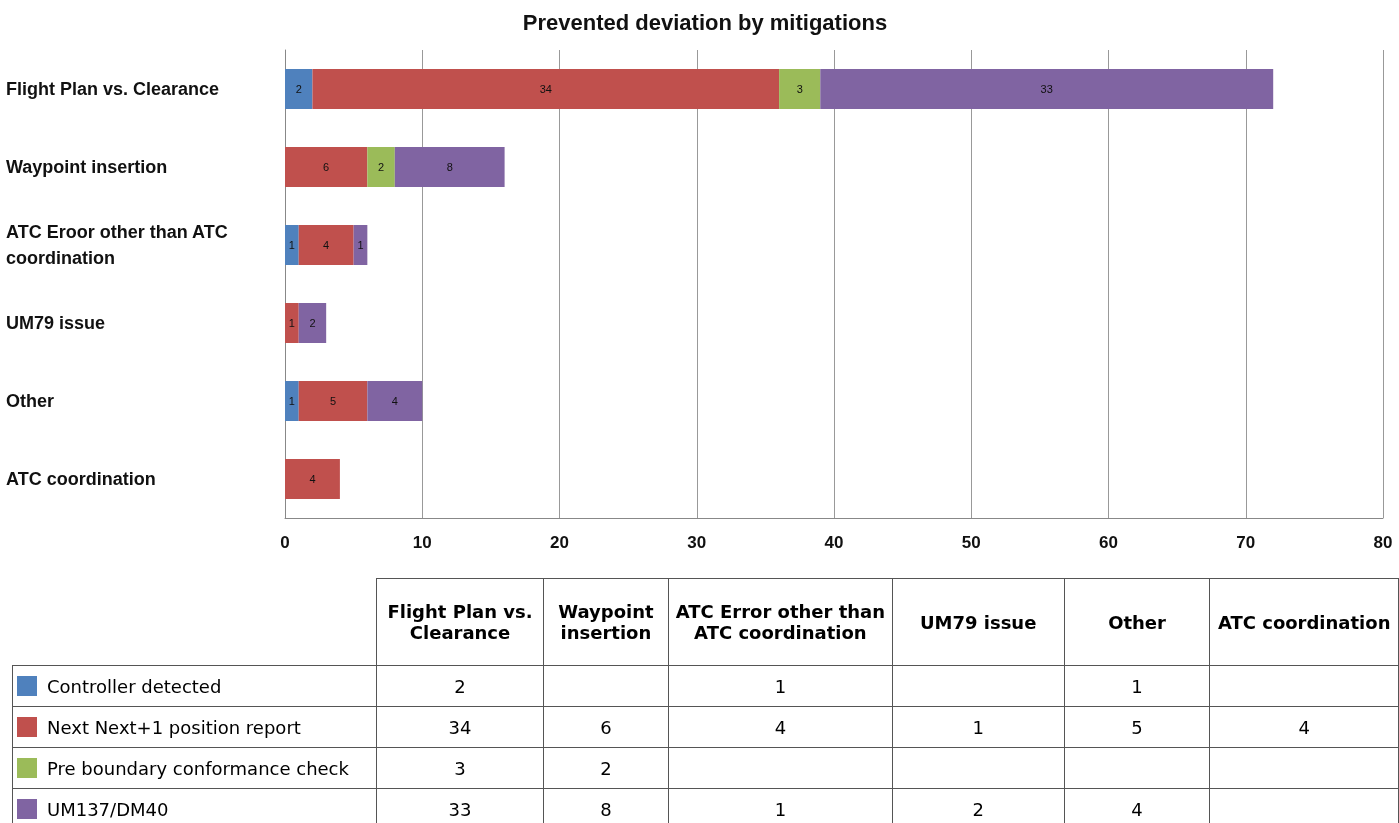 The height and width of the screenshot is (823, 1399). I want to click on text: Other, so click(1137, 622).